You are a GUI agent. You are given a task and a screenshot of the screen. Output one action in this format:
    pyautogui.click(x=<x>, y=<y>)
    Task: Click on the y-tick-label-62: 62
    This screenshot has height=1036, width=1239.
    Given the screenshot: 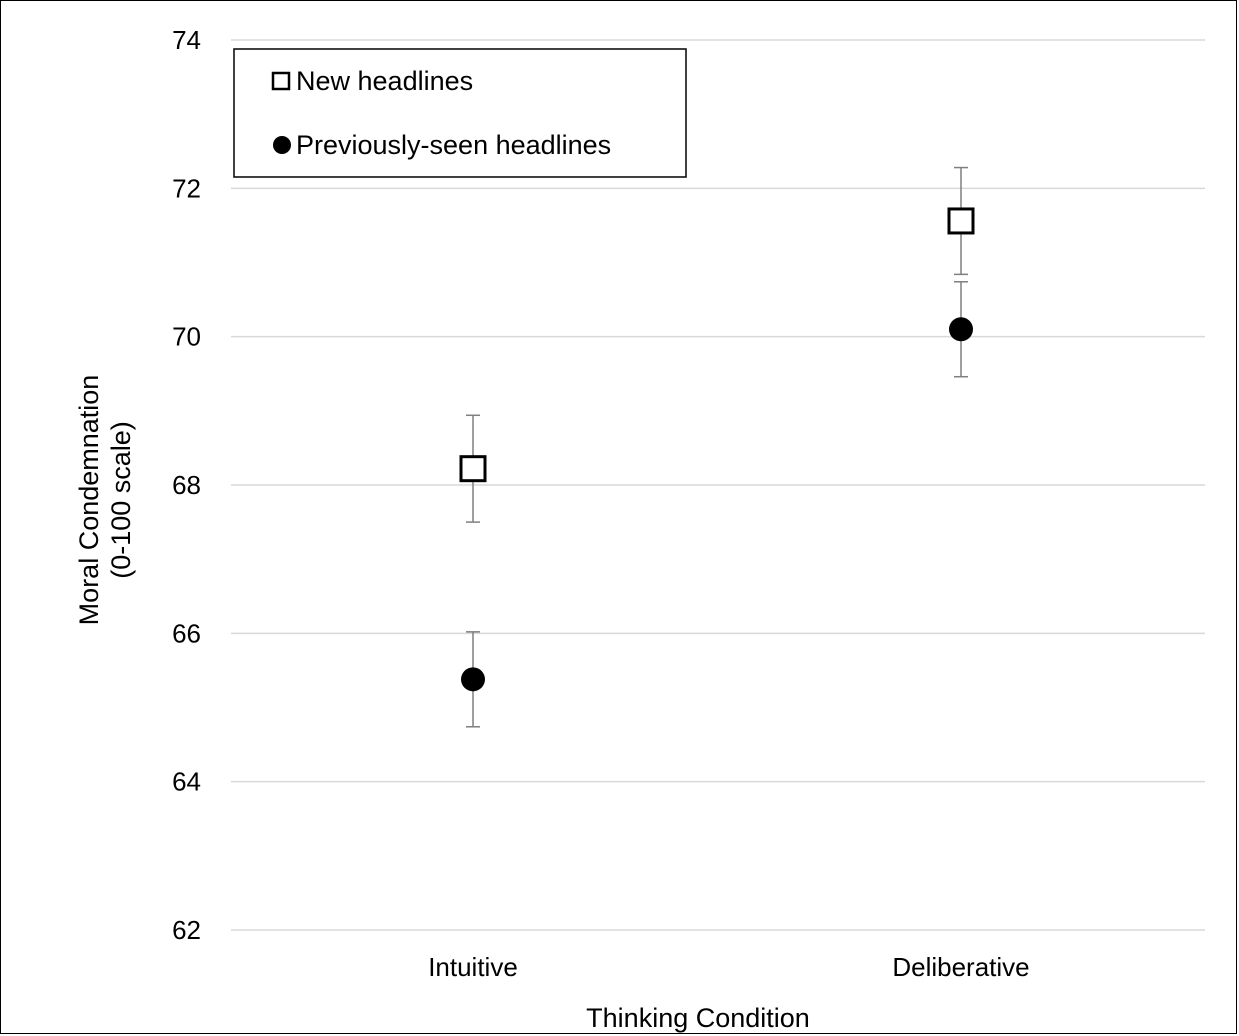 What is the action you would take?
    pyautogui.click(x=186, y=930)
    